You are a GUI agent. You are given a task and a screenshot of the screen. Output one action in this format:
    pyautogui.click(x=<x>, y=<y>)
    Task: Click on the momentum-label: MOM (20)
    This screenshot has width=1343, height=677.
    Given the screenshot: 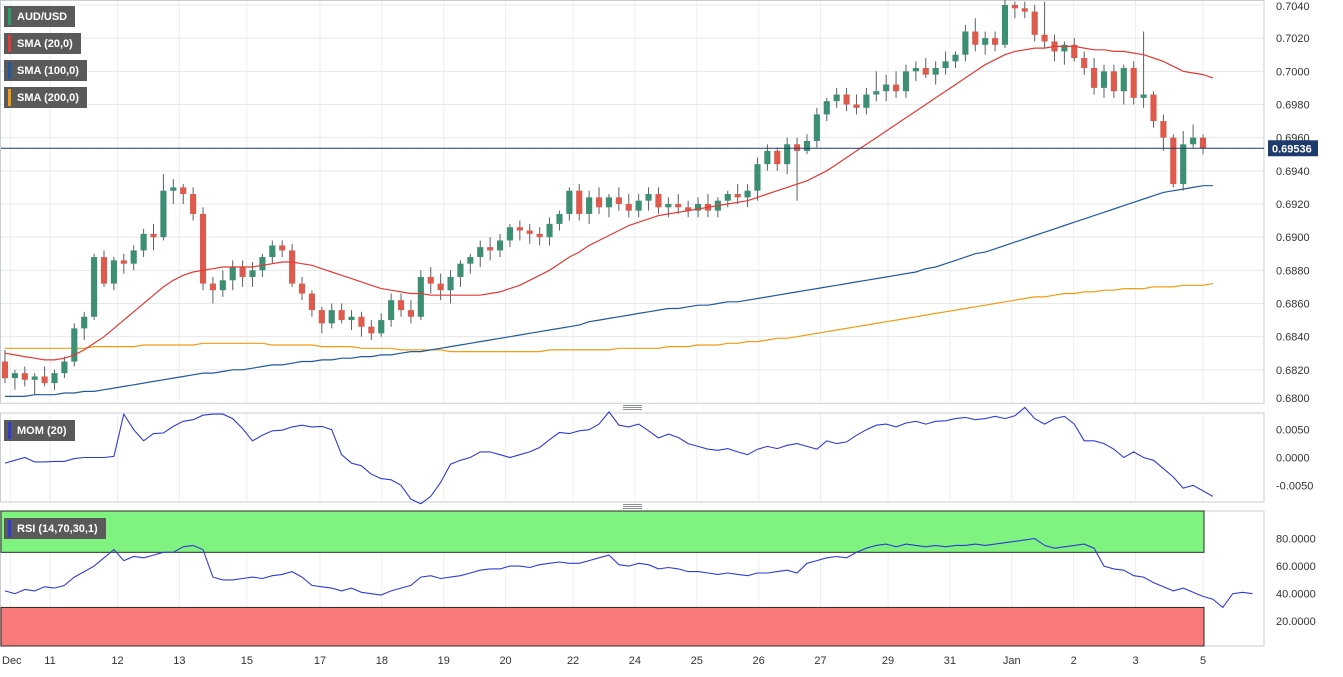 What is the action you would take?
    pyautogui.click(x=42, y=430)
    